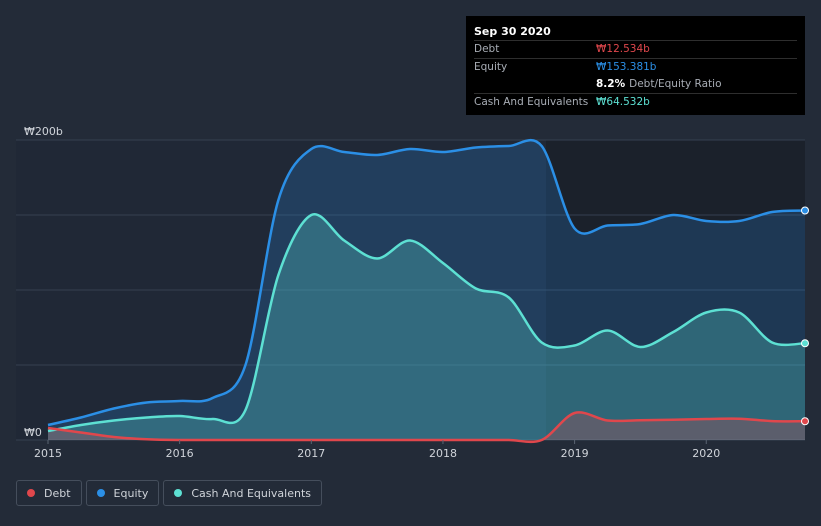  What do you see at coordinates (100, 493) in the screenshot?
I see `equity-dot-icon` at bounding box center [100, 493].